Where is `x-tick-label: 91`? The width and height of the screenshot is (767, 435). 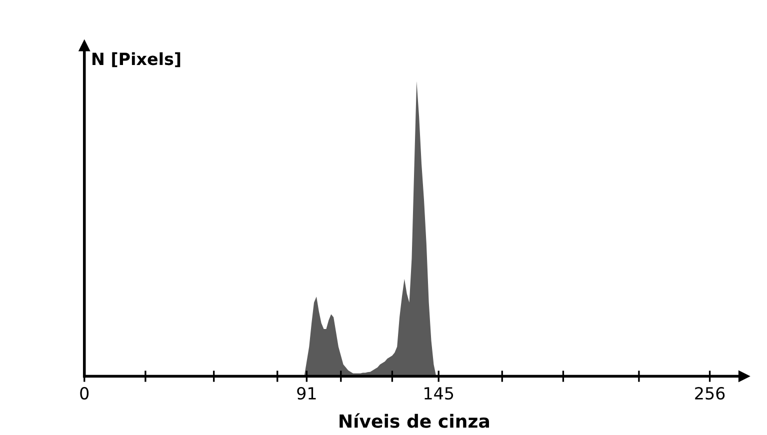
x-tick-label: 91 is located at coordinates (306, 393).